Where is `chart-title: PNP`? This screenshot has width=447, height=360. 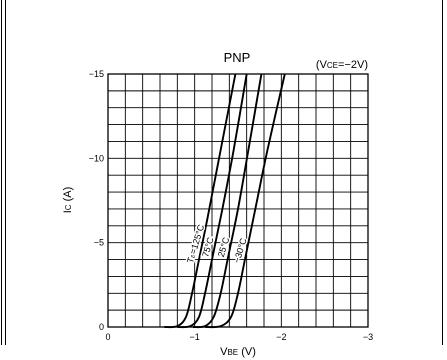
chart-title: PNP is located at coordinates (237, 57).